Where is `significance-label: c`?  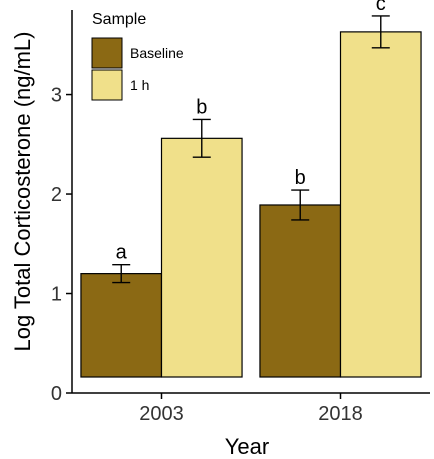
significance-label: c is located at coordinates (381, 7).